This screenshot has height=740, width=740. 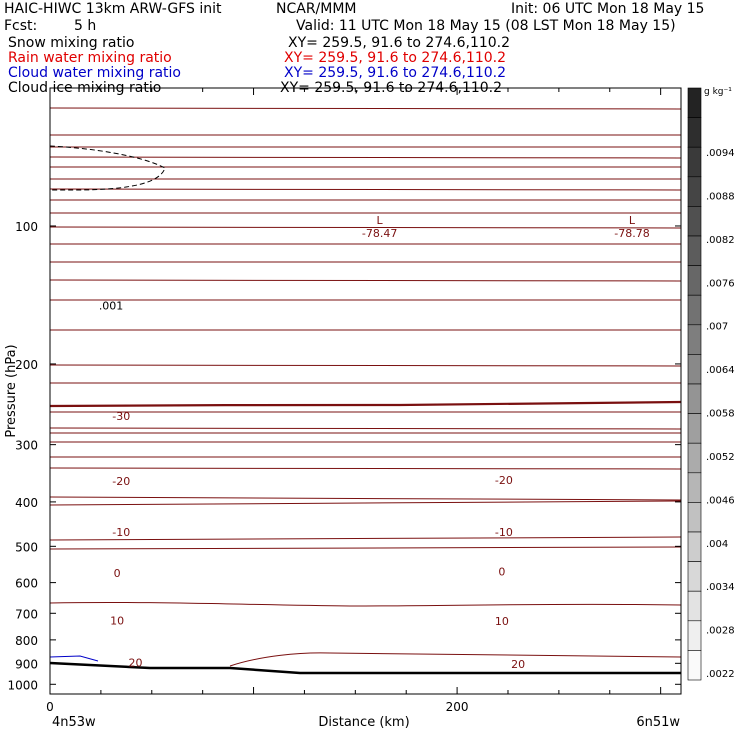 I want to click on org-label: NCAR/MMM, so click(x=316, y=9).